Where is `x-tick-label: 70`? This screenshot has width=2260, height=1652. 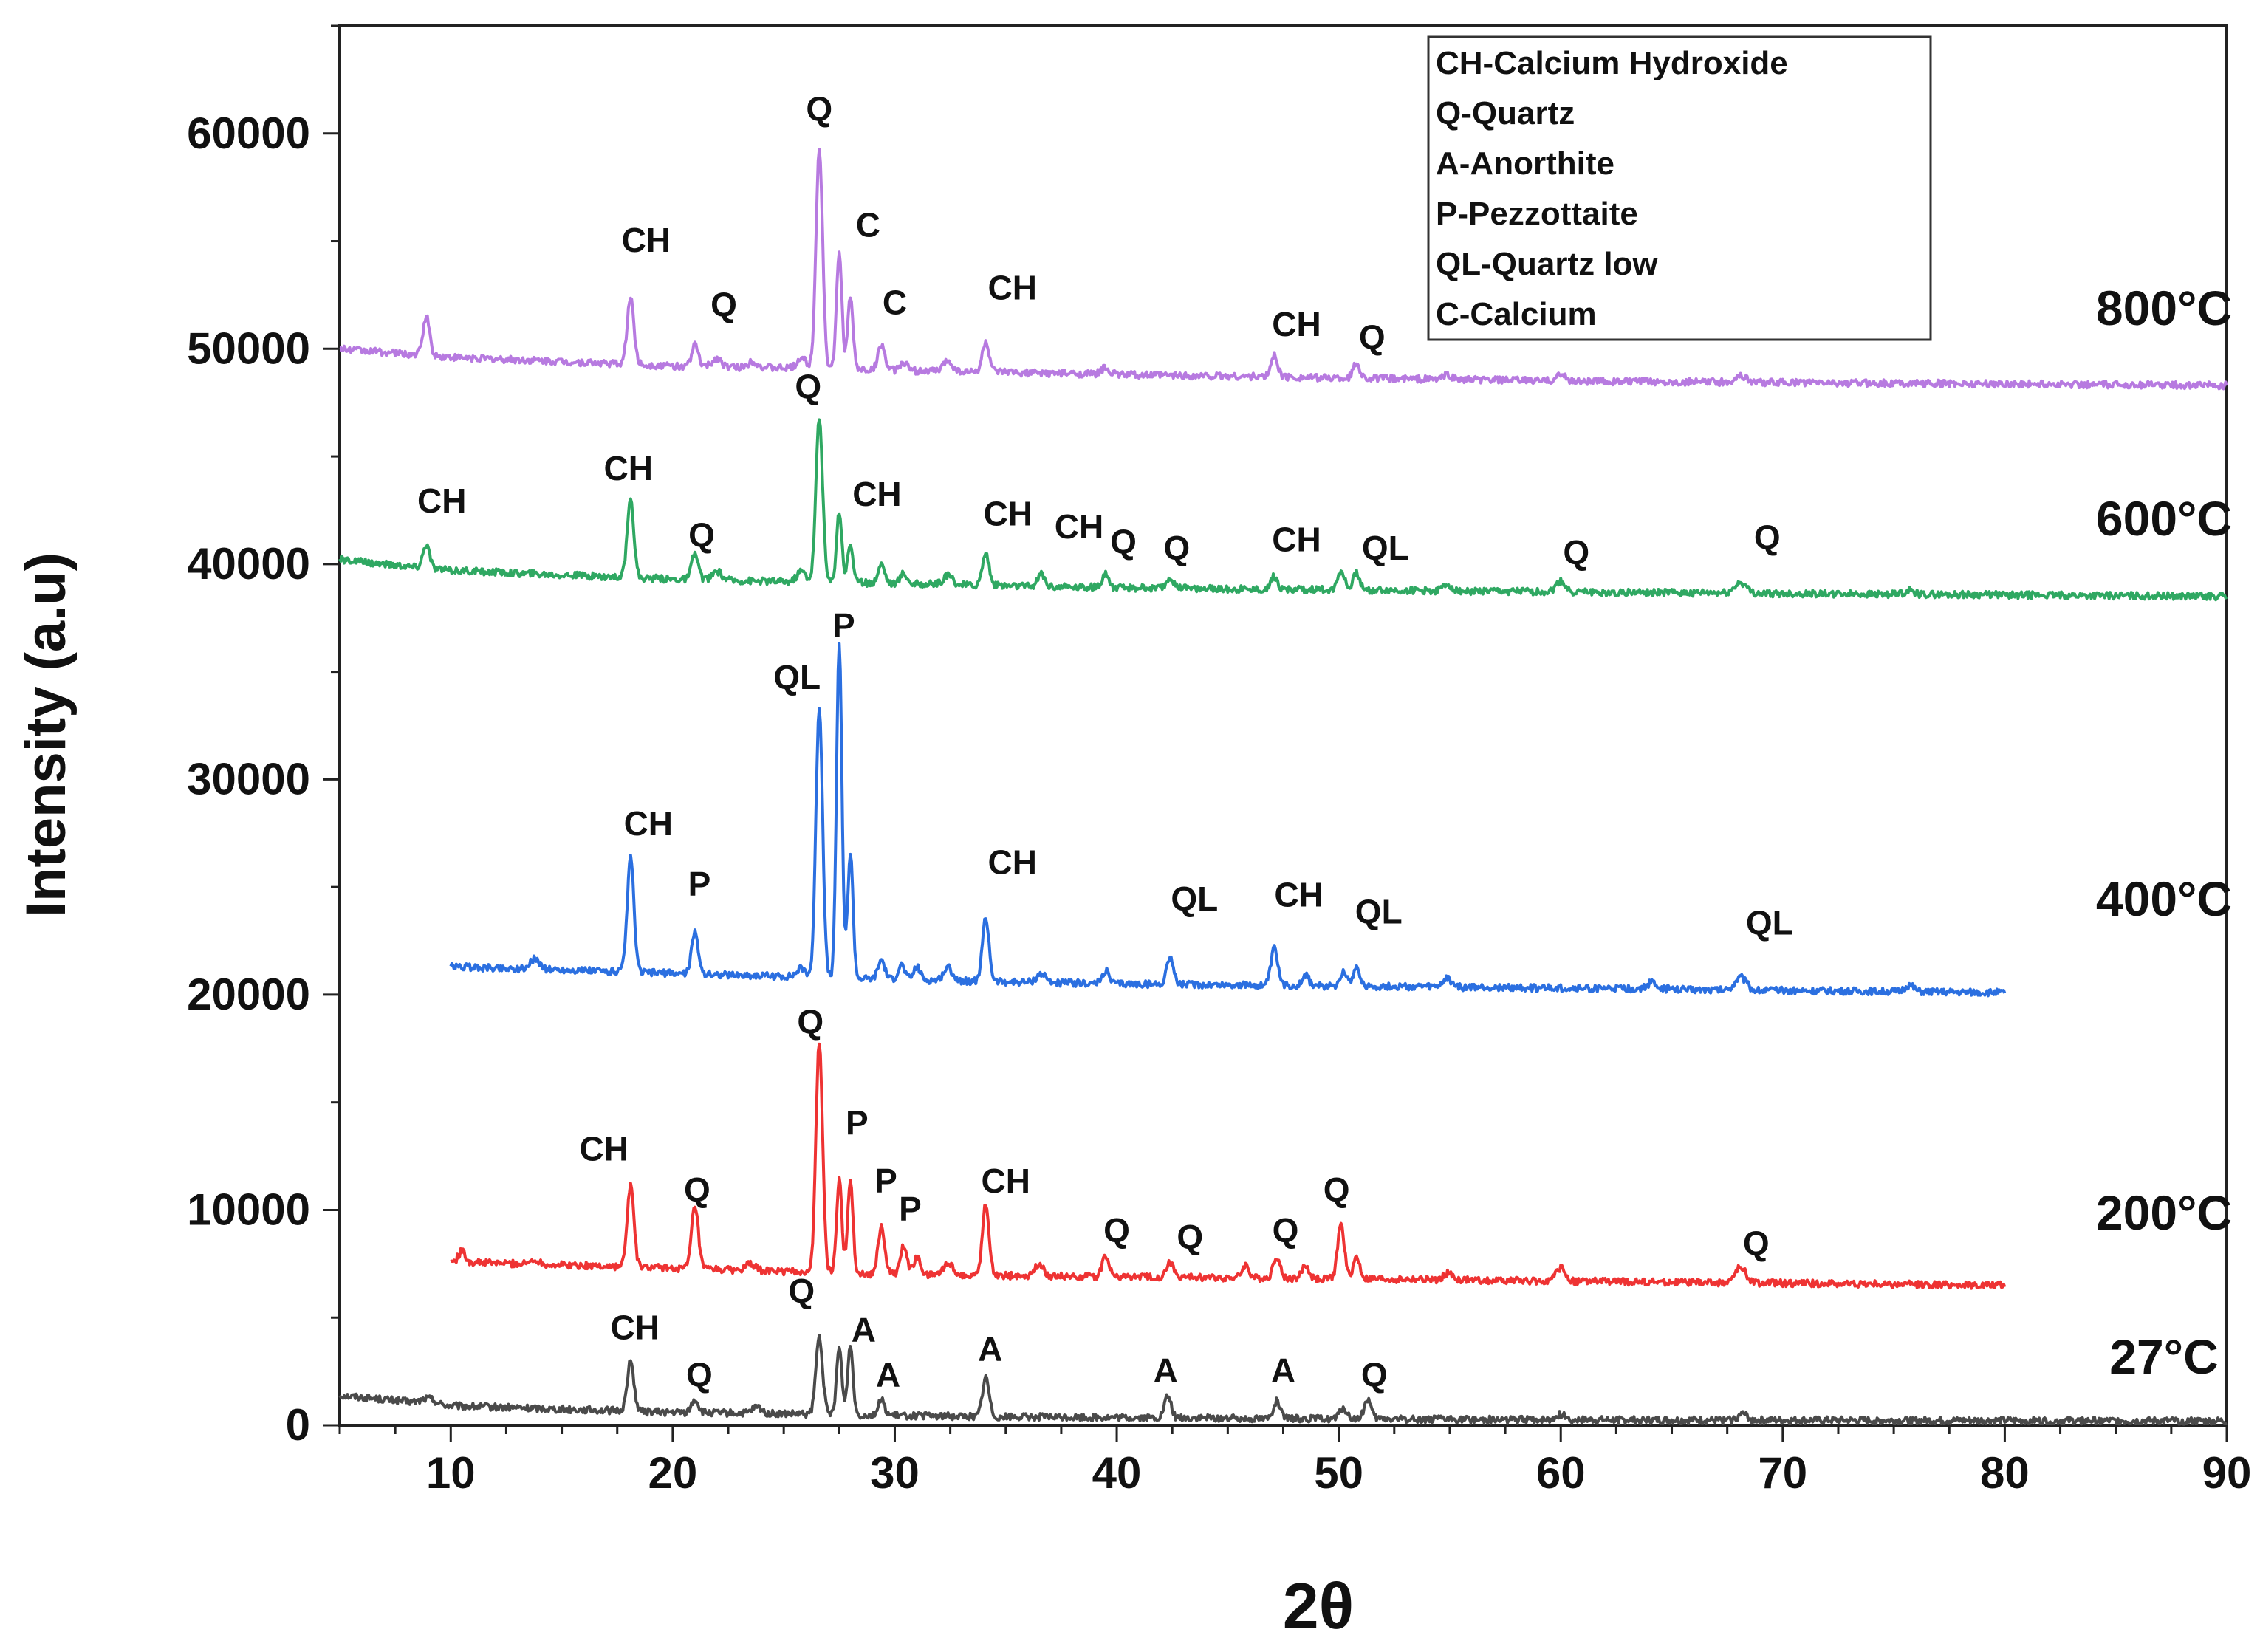 x-tick-label: 70 is located at coordinates (1783, 1473).